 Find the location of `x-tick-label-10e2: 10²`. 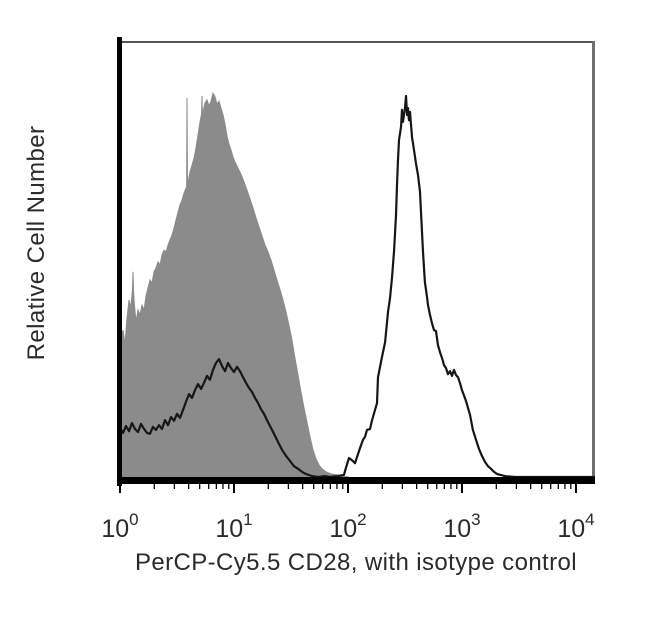

x-tick-label-10e2: 10² is located at coordinates (347, 526).